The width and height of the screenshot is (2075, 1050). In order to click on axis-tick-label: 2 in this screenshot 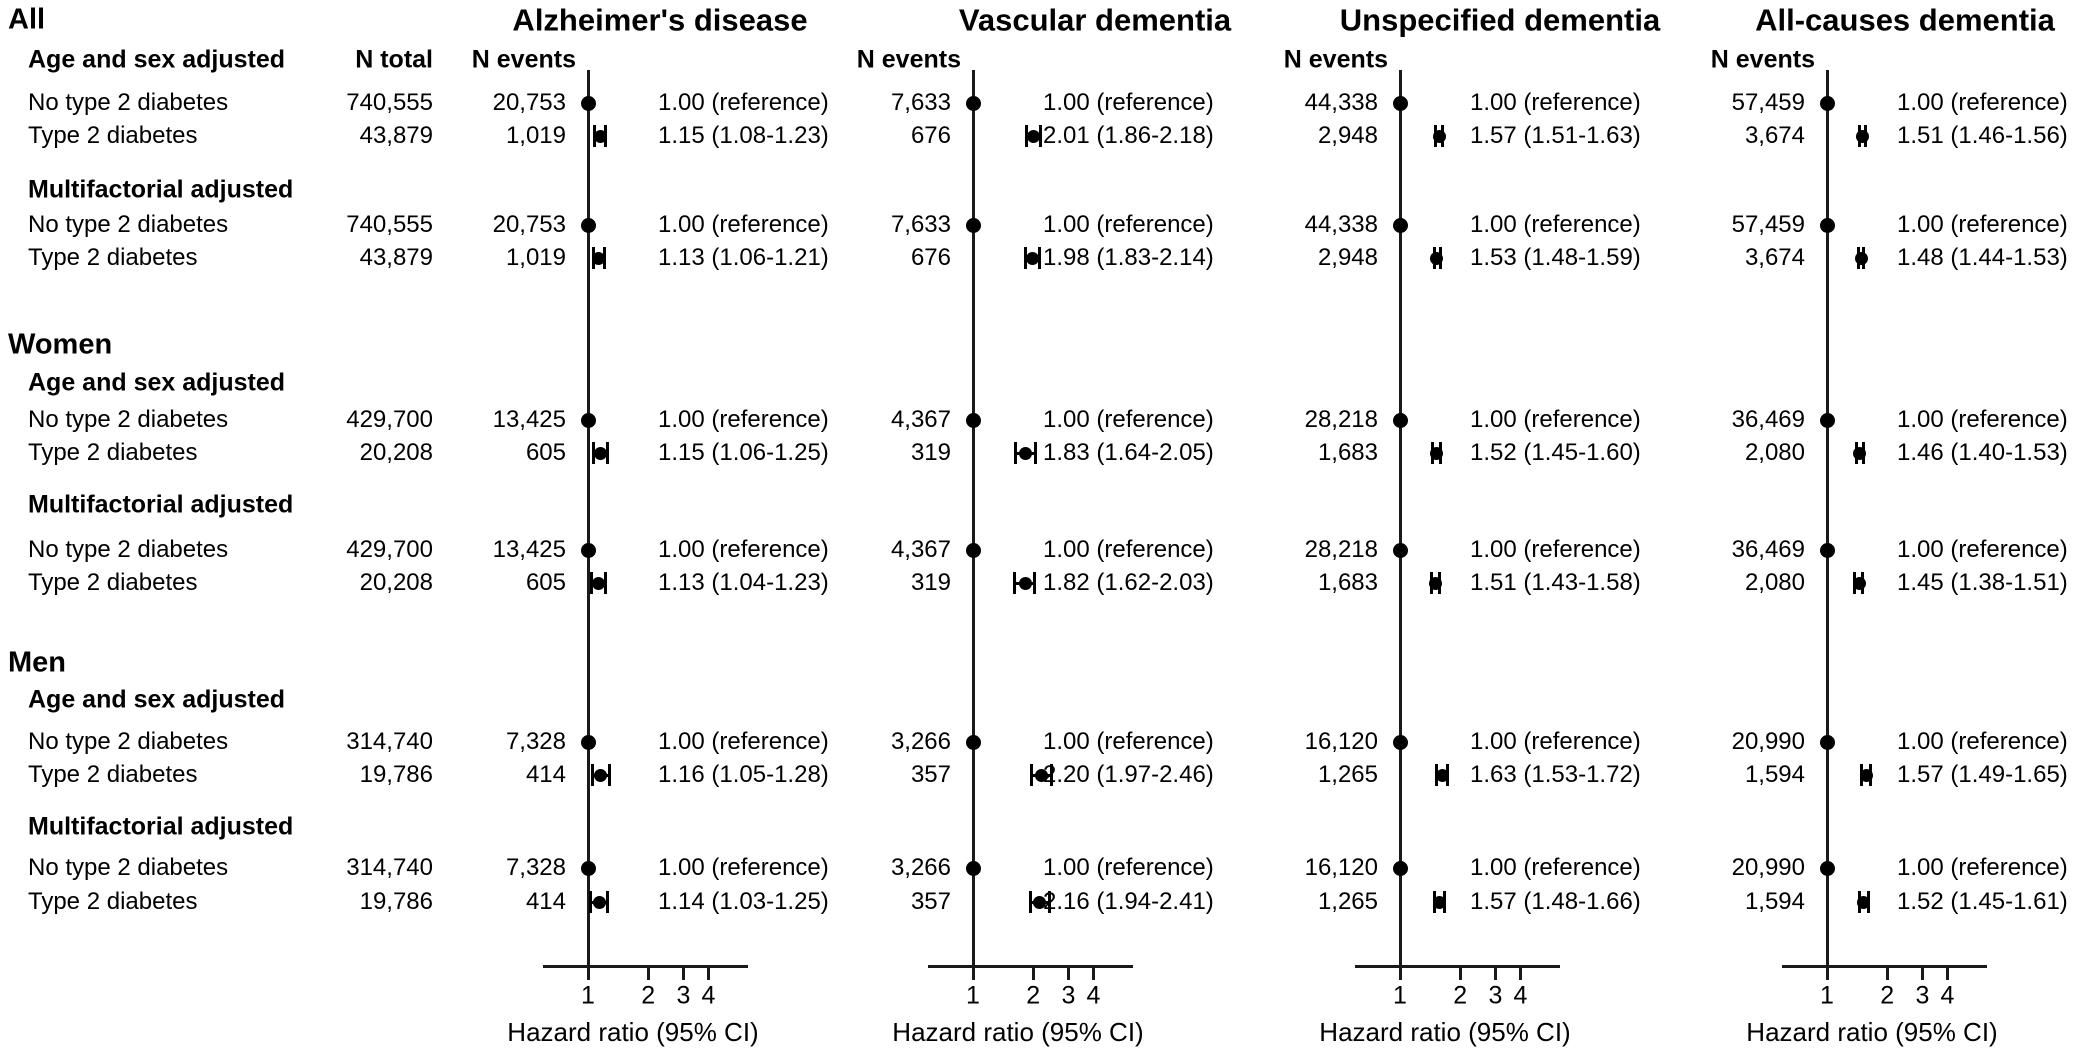, I will do `click(1033, 995)`.